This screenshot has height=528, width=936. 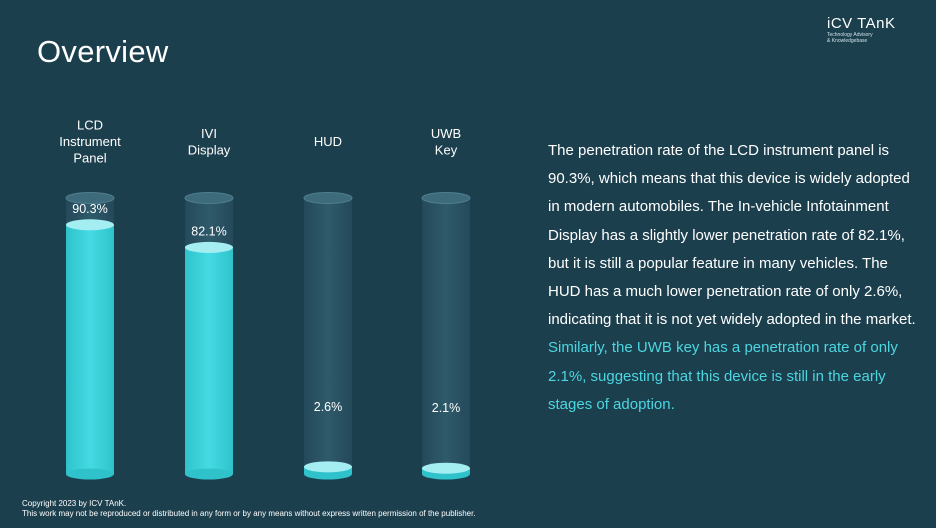 I want to click on data-label: 2.1%, so click(x=446, y=408).